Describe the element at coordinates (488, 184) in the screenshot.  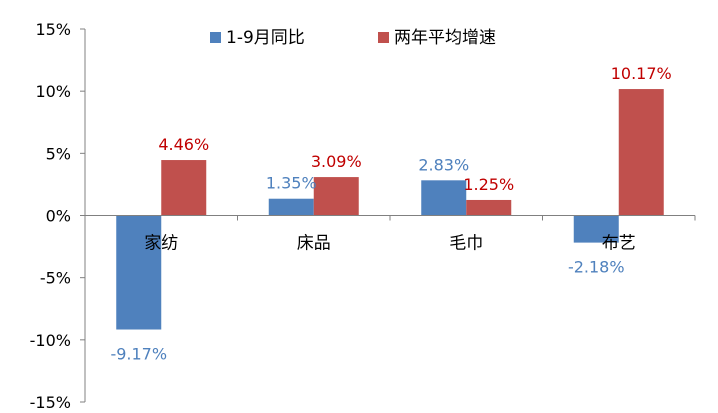
I see `data-label: 1.25%` at that location.